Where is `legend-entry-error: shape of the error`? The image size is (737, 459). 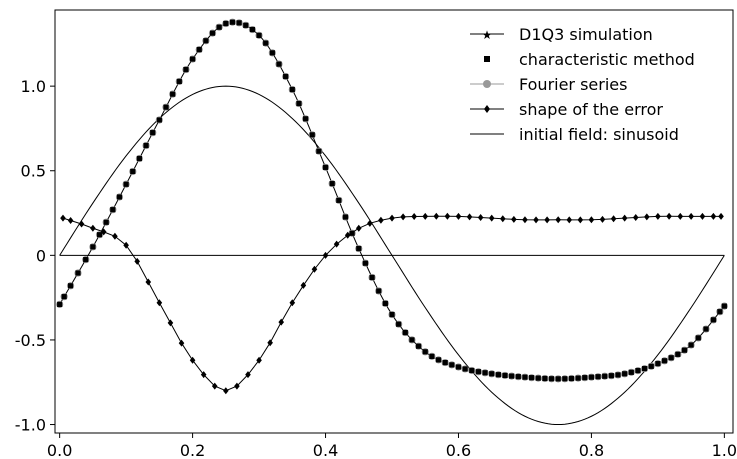 legend-entry-error: shape of the error is located at coordinates (566, 109).